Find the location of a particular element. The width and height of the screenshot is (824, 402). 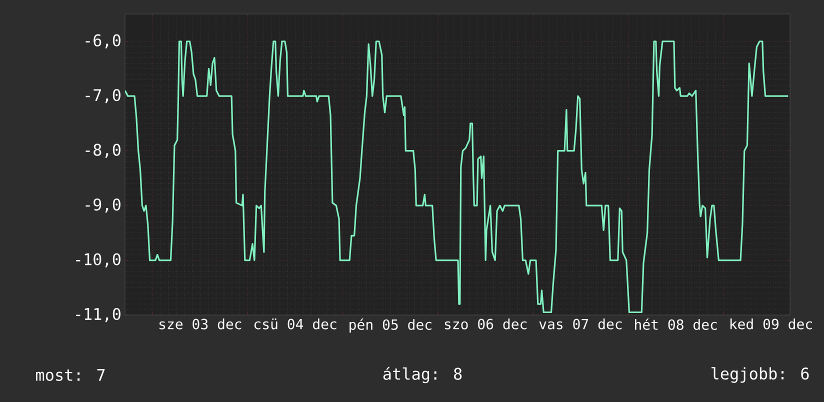

text: átlag: 8 is located at coordinates (422, 375).